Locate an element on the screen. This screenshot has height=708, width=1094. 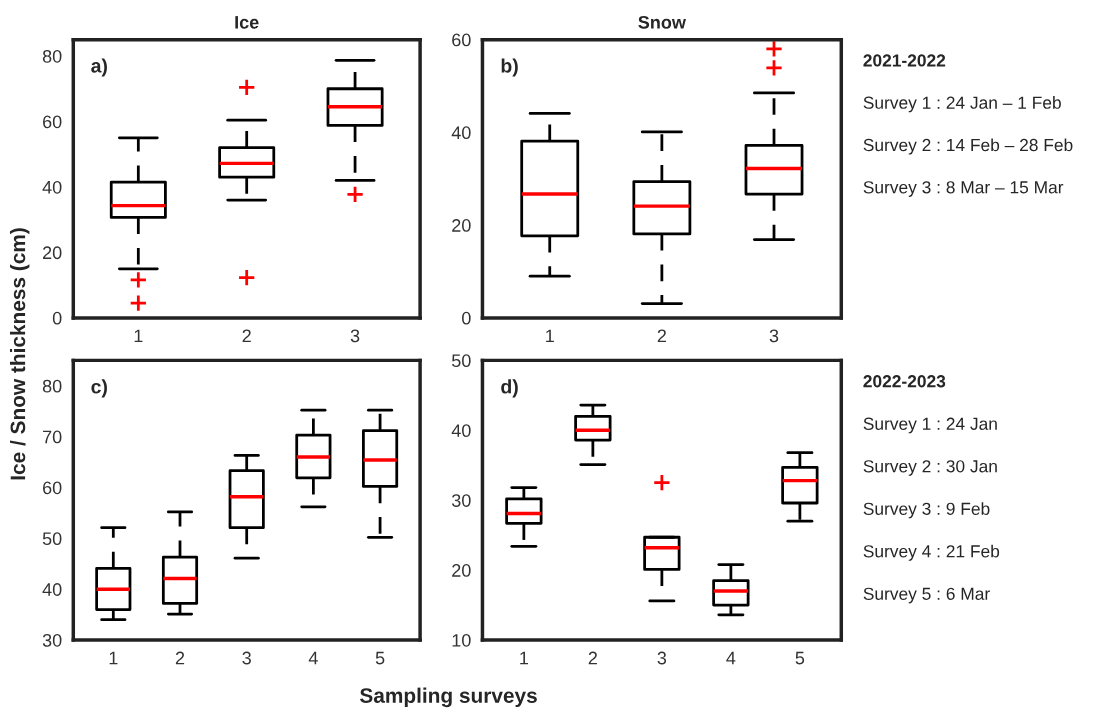
text: Survey 3 : 8 Mar – 15 Mar is located at coordinates (963, 189).